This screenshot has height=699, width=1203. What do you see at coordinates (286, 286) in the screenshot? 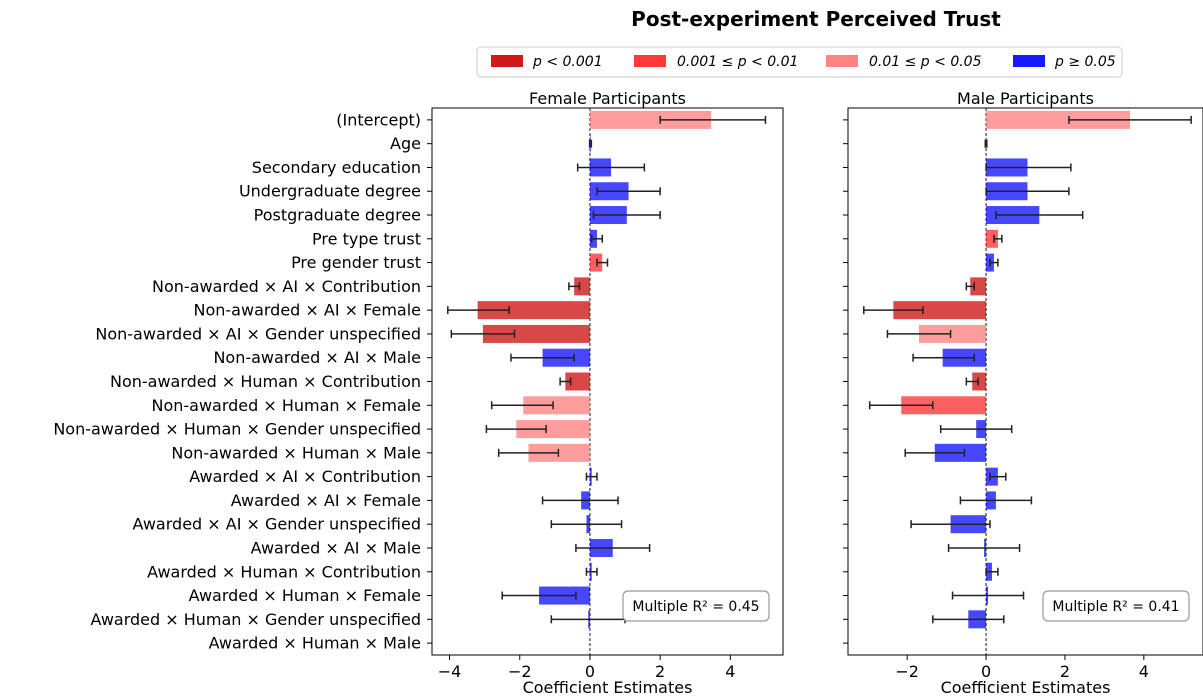
I see `y-tick-label: Non-awarded × AI × Contribution` at bounding box center [286, 286].